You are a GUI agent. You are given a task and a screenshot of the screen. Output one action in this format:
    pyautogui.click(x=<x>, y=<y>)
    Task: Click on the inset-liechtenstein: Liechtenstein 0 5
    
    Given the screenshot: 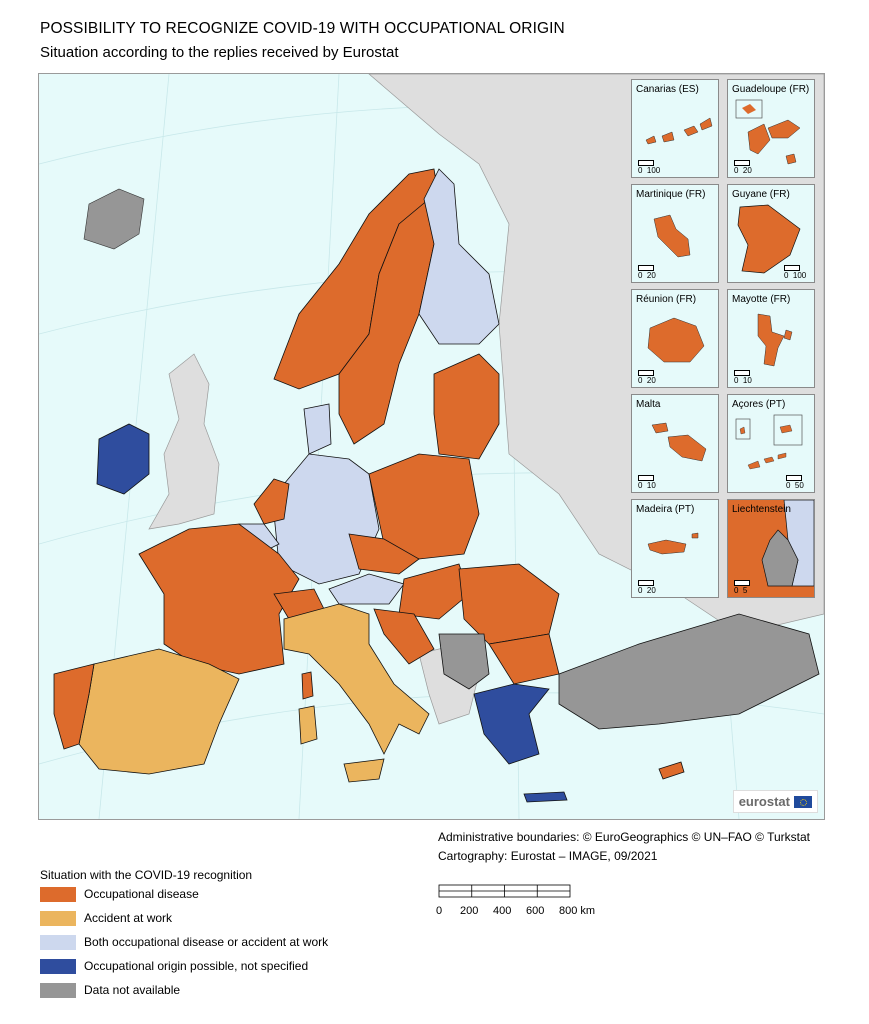 What is the action you would take?
    pyautogui.click(x=771, y=548)
    